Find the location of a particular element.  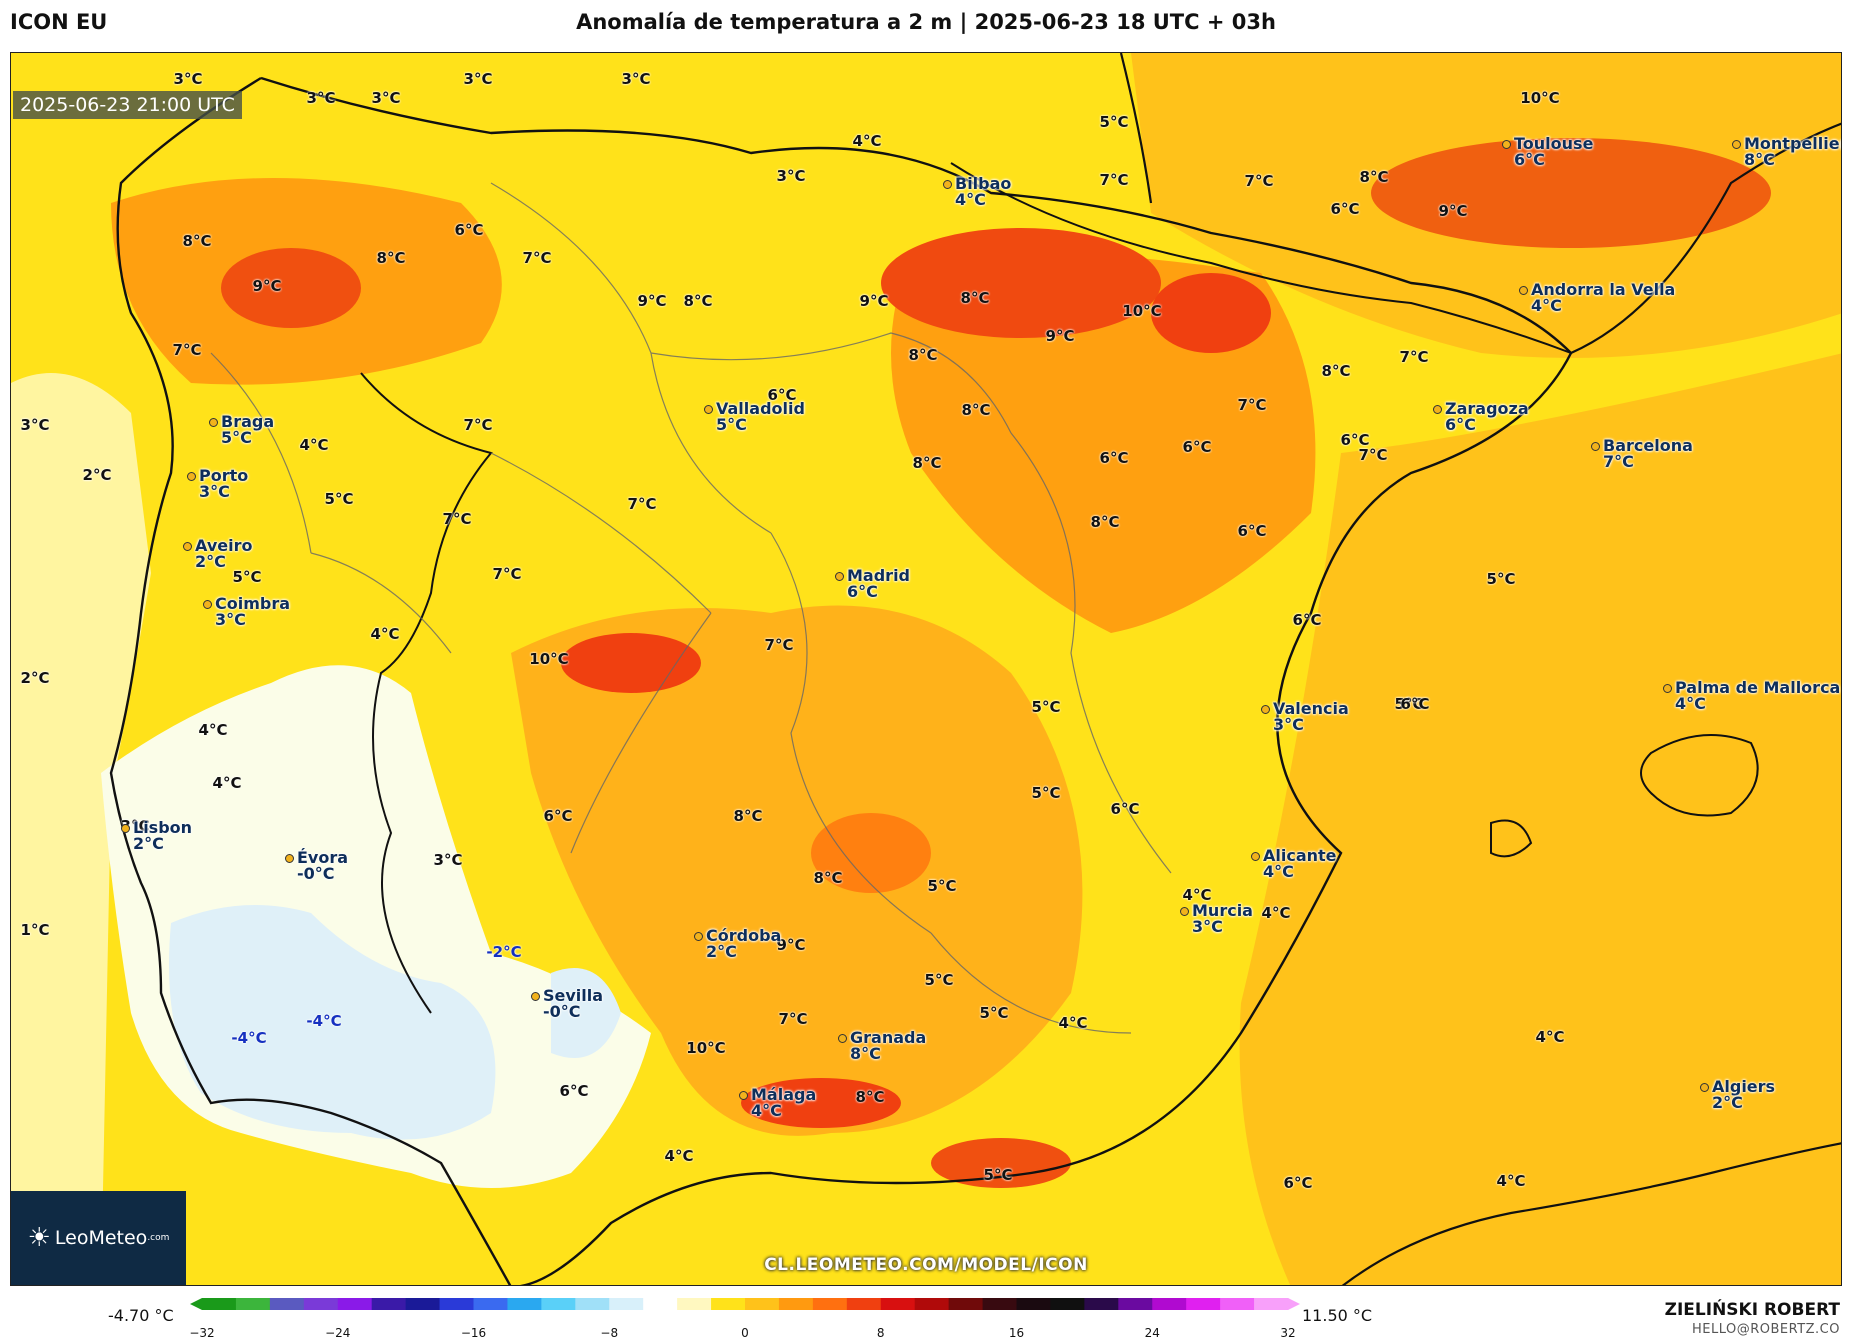

city-name: Valencia is located at coordinates (1311, 708).